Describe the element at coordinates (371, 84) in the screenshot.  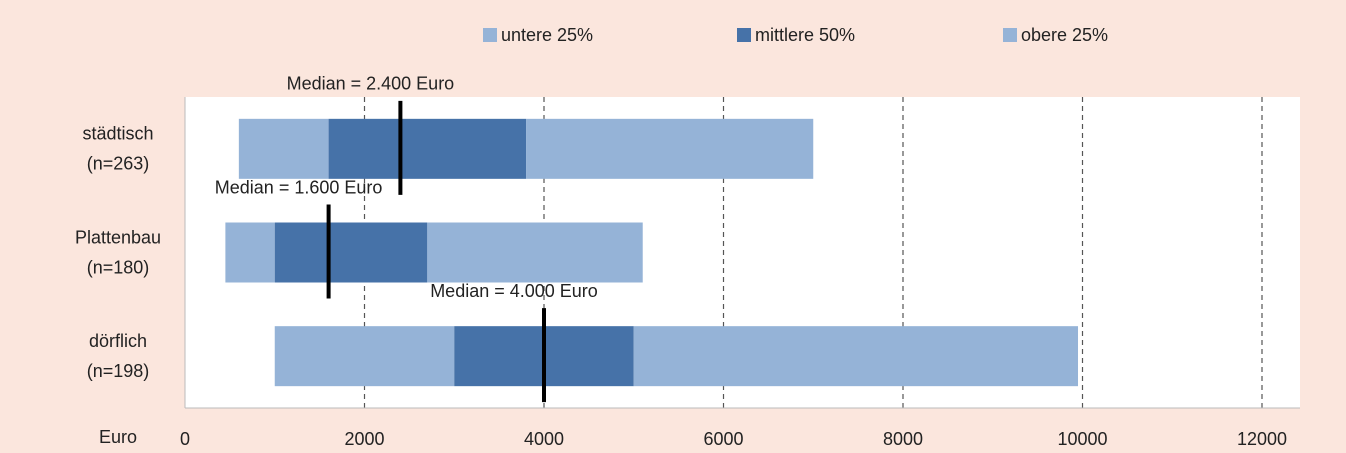
I see `median-label: Median = 2.400 Euro` at that location.